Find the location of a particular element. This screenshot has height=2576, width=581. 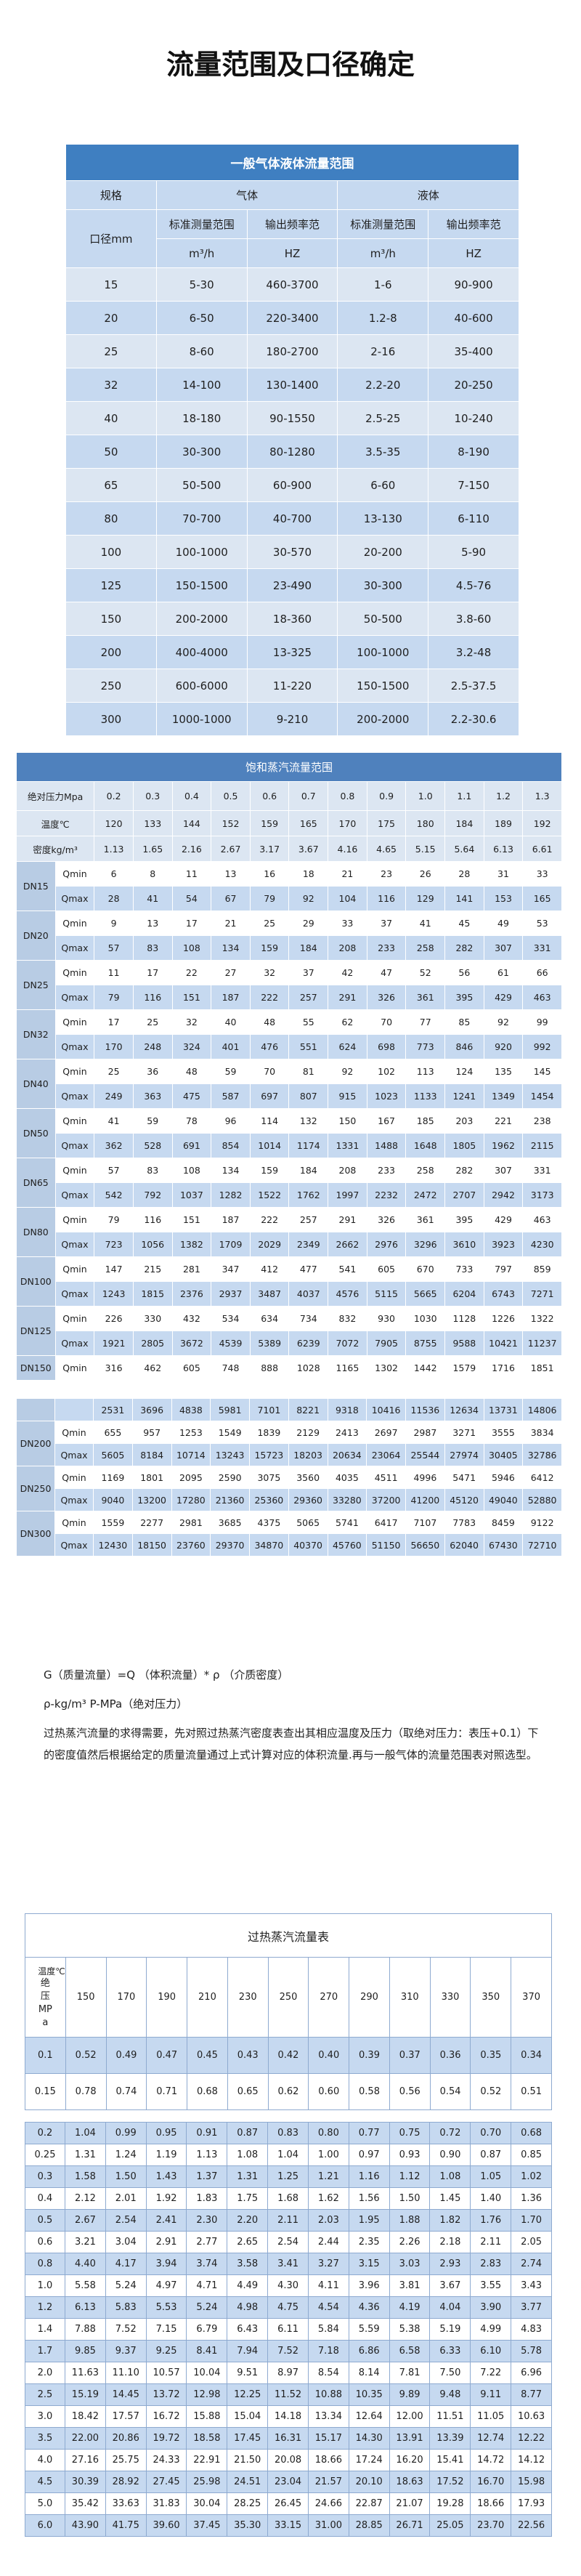

table-cell: 13.34 is located at coordinates (328, 2417).